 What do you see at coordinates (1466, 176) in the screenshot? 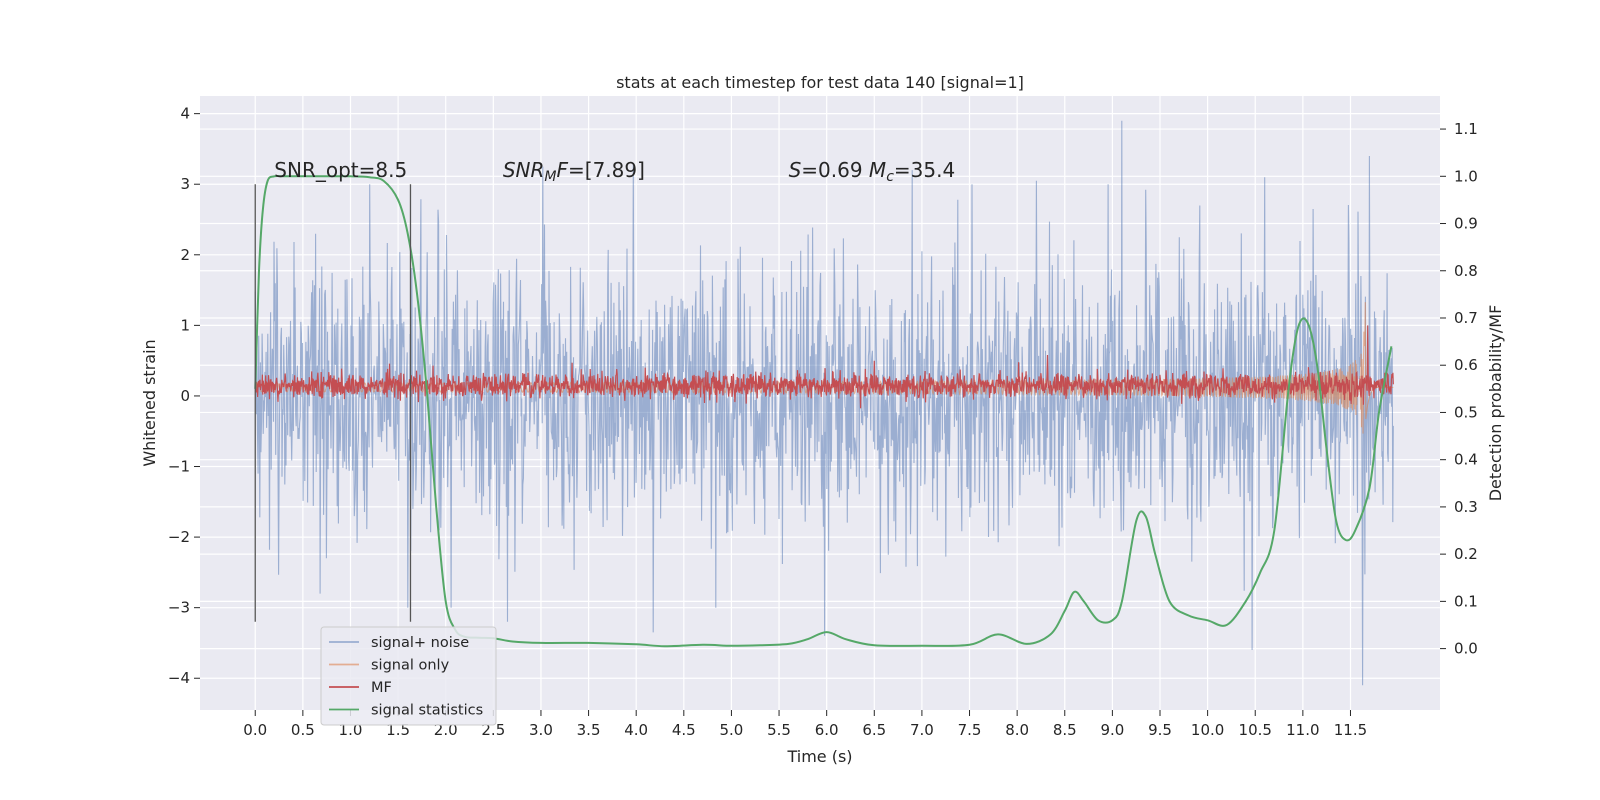
I see `y-right-tick-label: 1.0` at bounding box center [1466, 176].